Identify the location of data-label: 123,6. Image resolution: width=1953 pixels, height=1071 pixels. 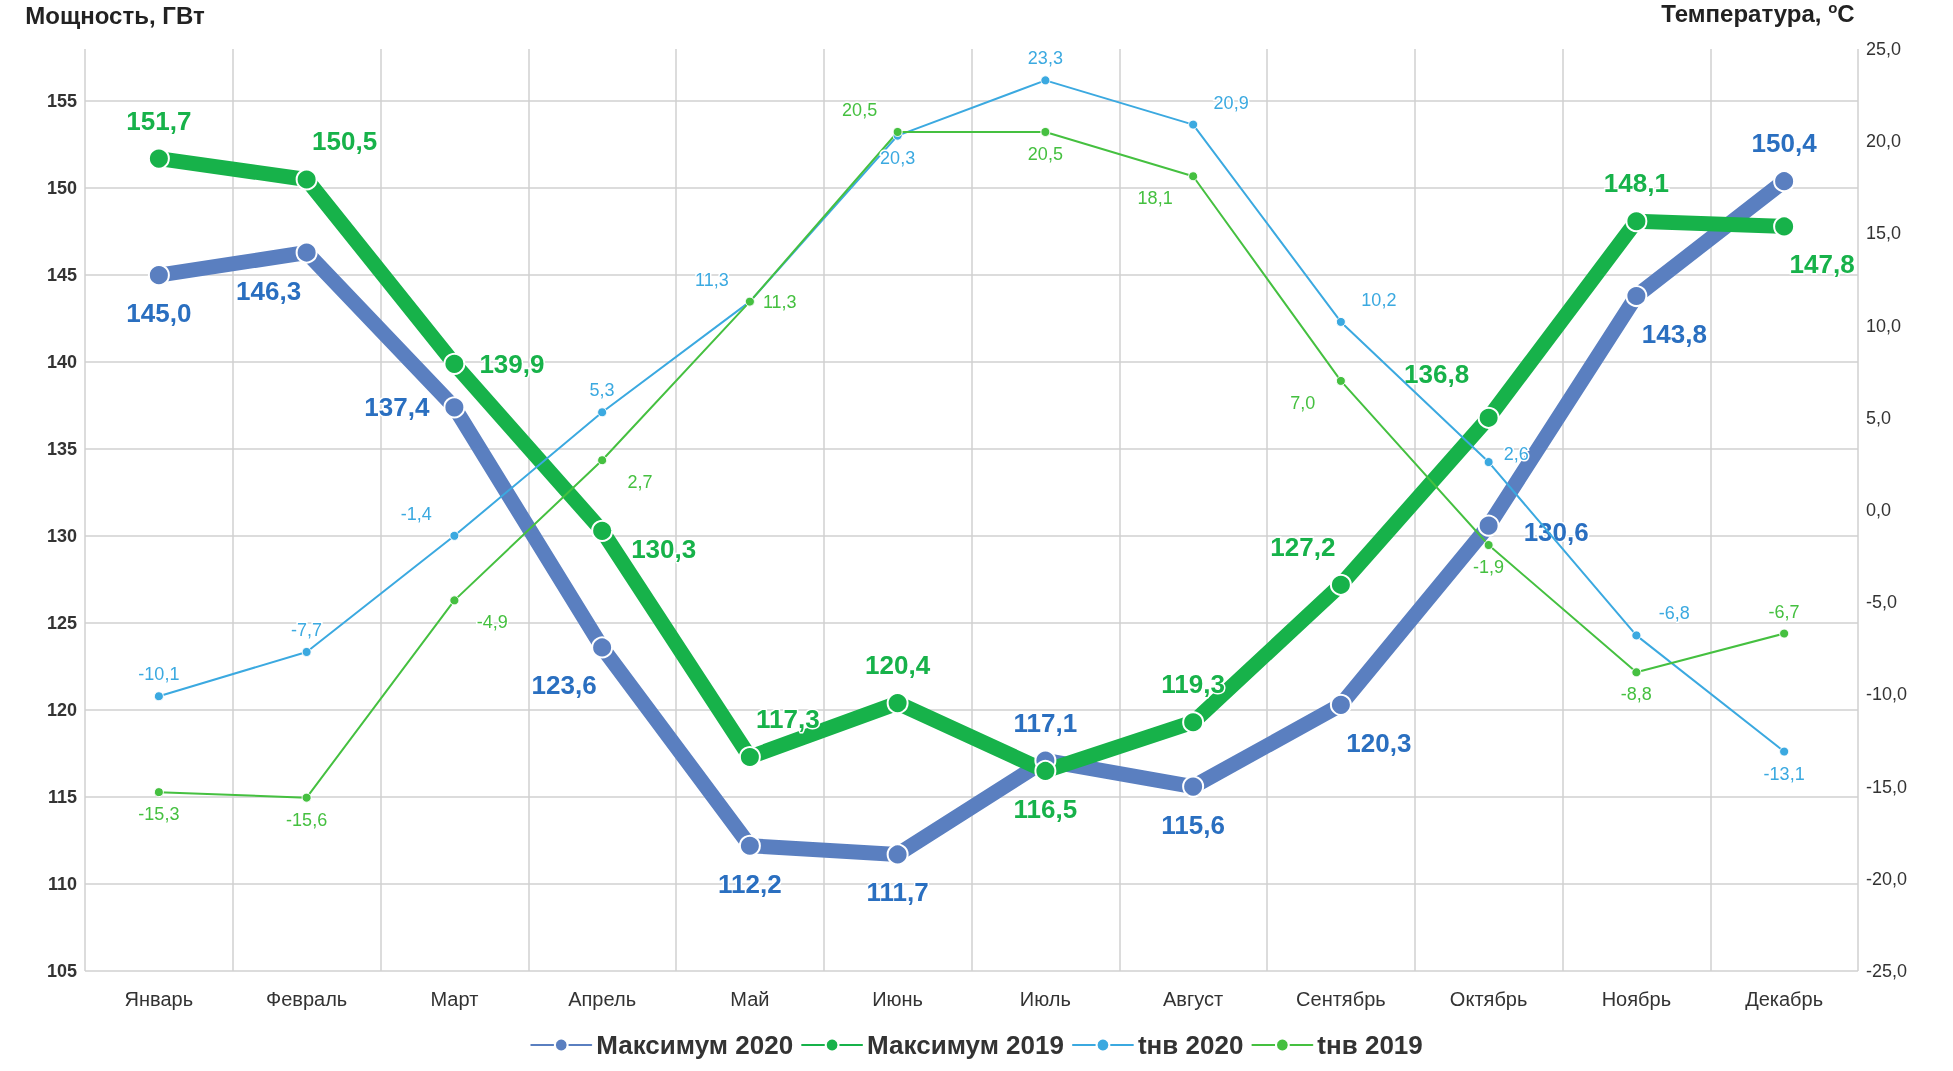
(564, 685).